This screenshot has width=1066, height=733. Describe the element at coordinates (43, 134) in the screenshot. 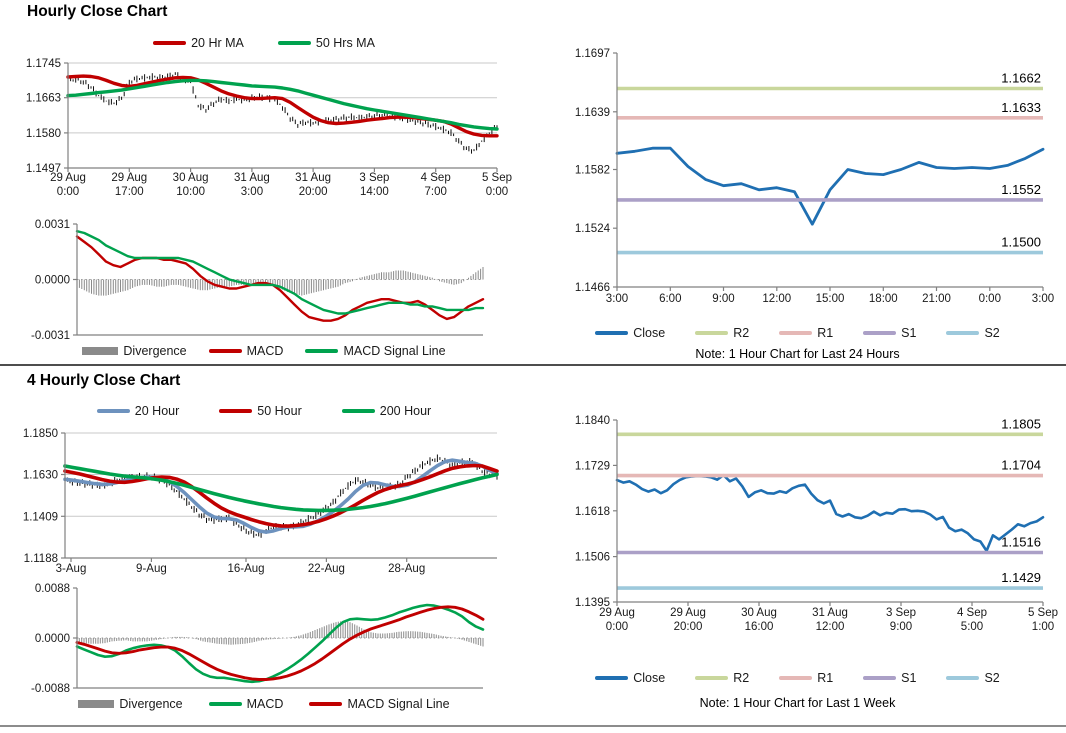

I see `svg-text: 1.1580` at that location.